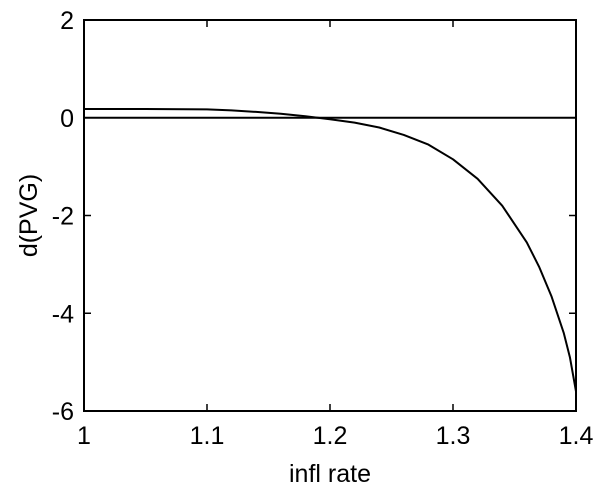 The height and width of the screenshot is (493, 599). Describe the element at coordinates (63, 412) in the screenshot. I see `y-tick-label-4: -6` at that location.